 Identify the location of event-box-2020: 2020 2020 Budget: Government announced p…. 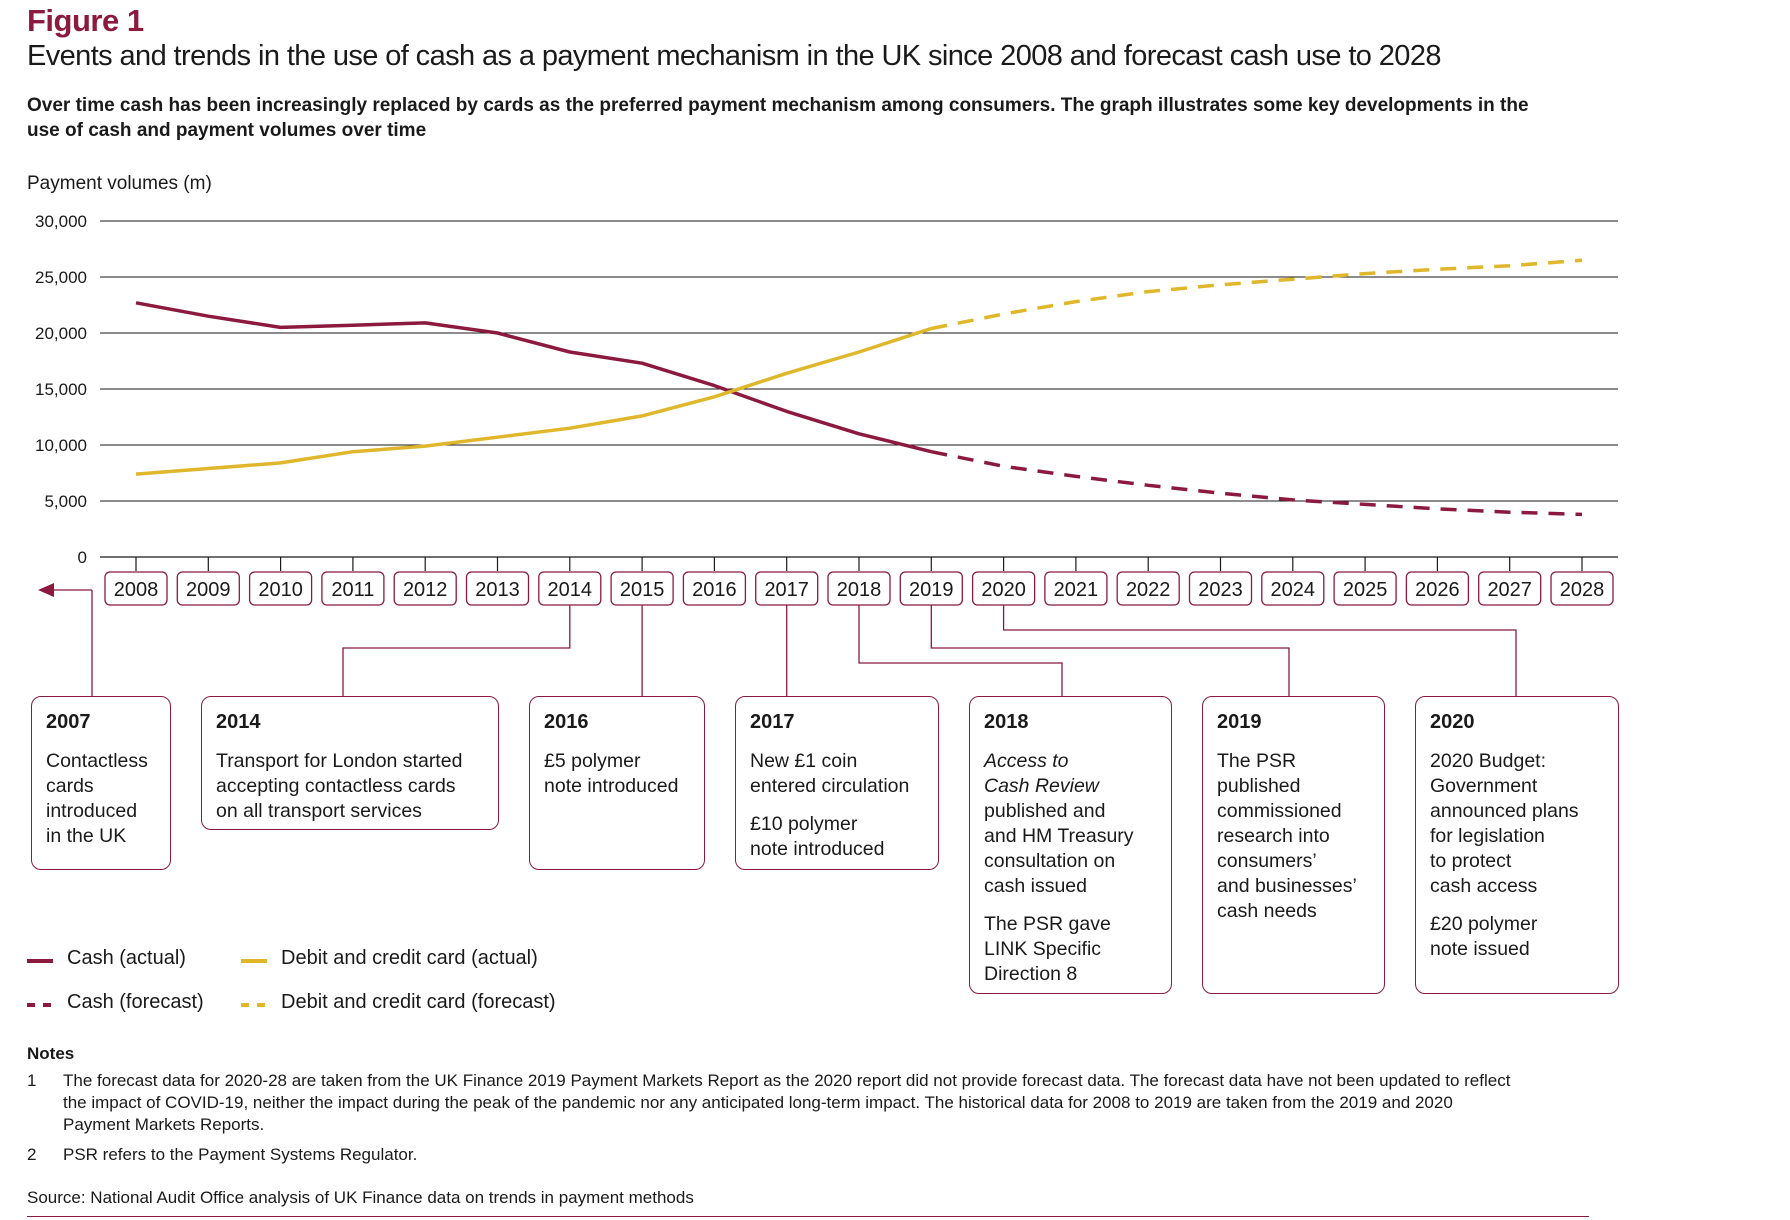
(1517, 845).